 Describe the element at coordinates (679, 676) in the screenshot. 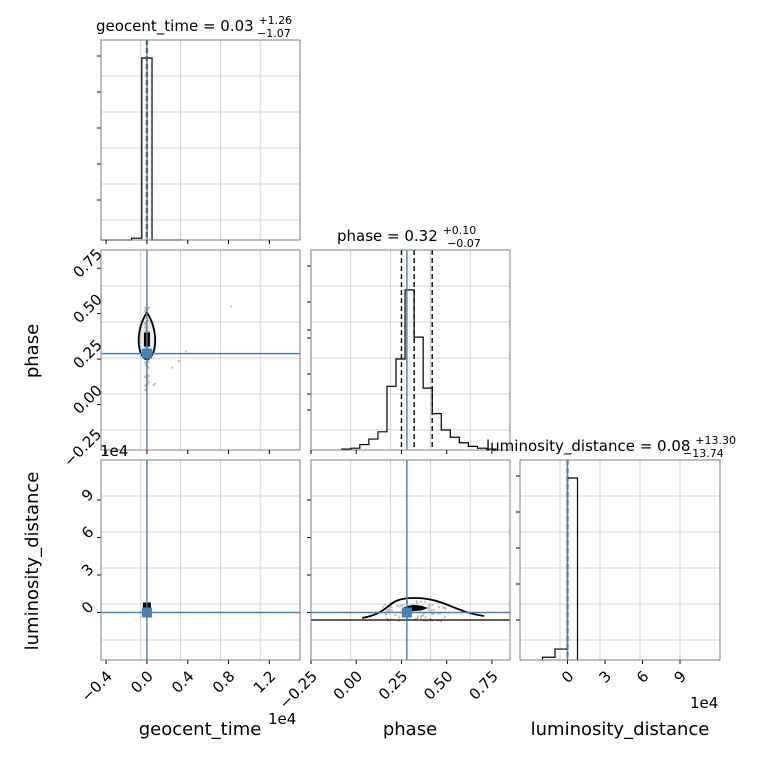

I see `hist-lumdist-xtick-label-3: 9` at that location.